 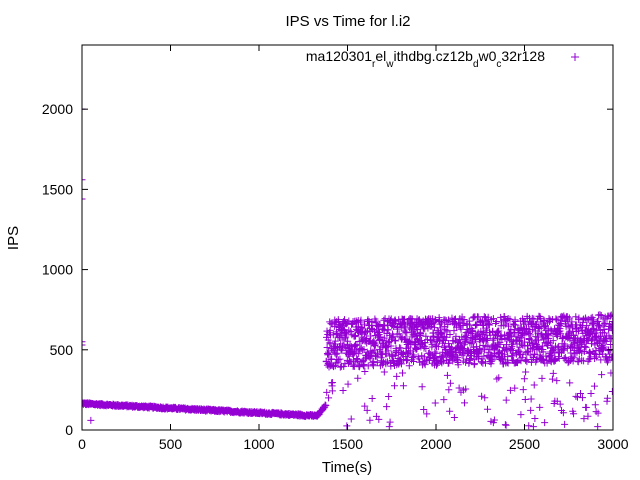 What do you see at coordinates (57, 270) in the screenshot?
I see `y-tick-label: 1000` at bounding box center [57, 270].